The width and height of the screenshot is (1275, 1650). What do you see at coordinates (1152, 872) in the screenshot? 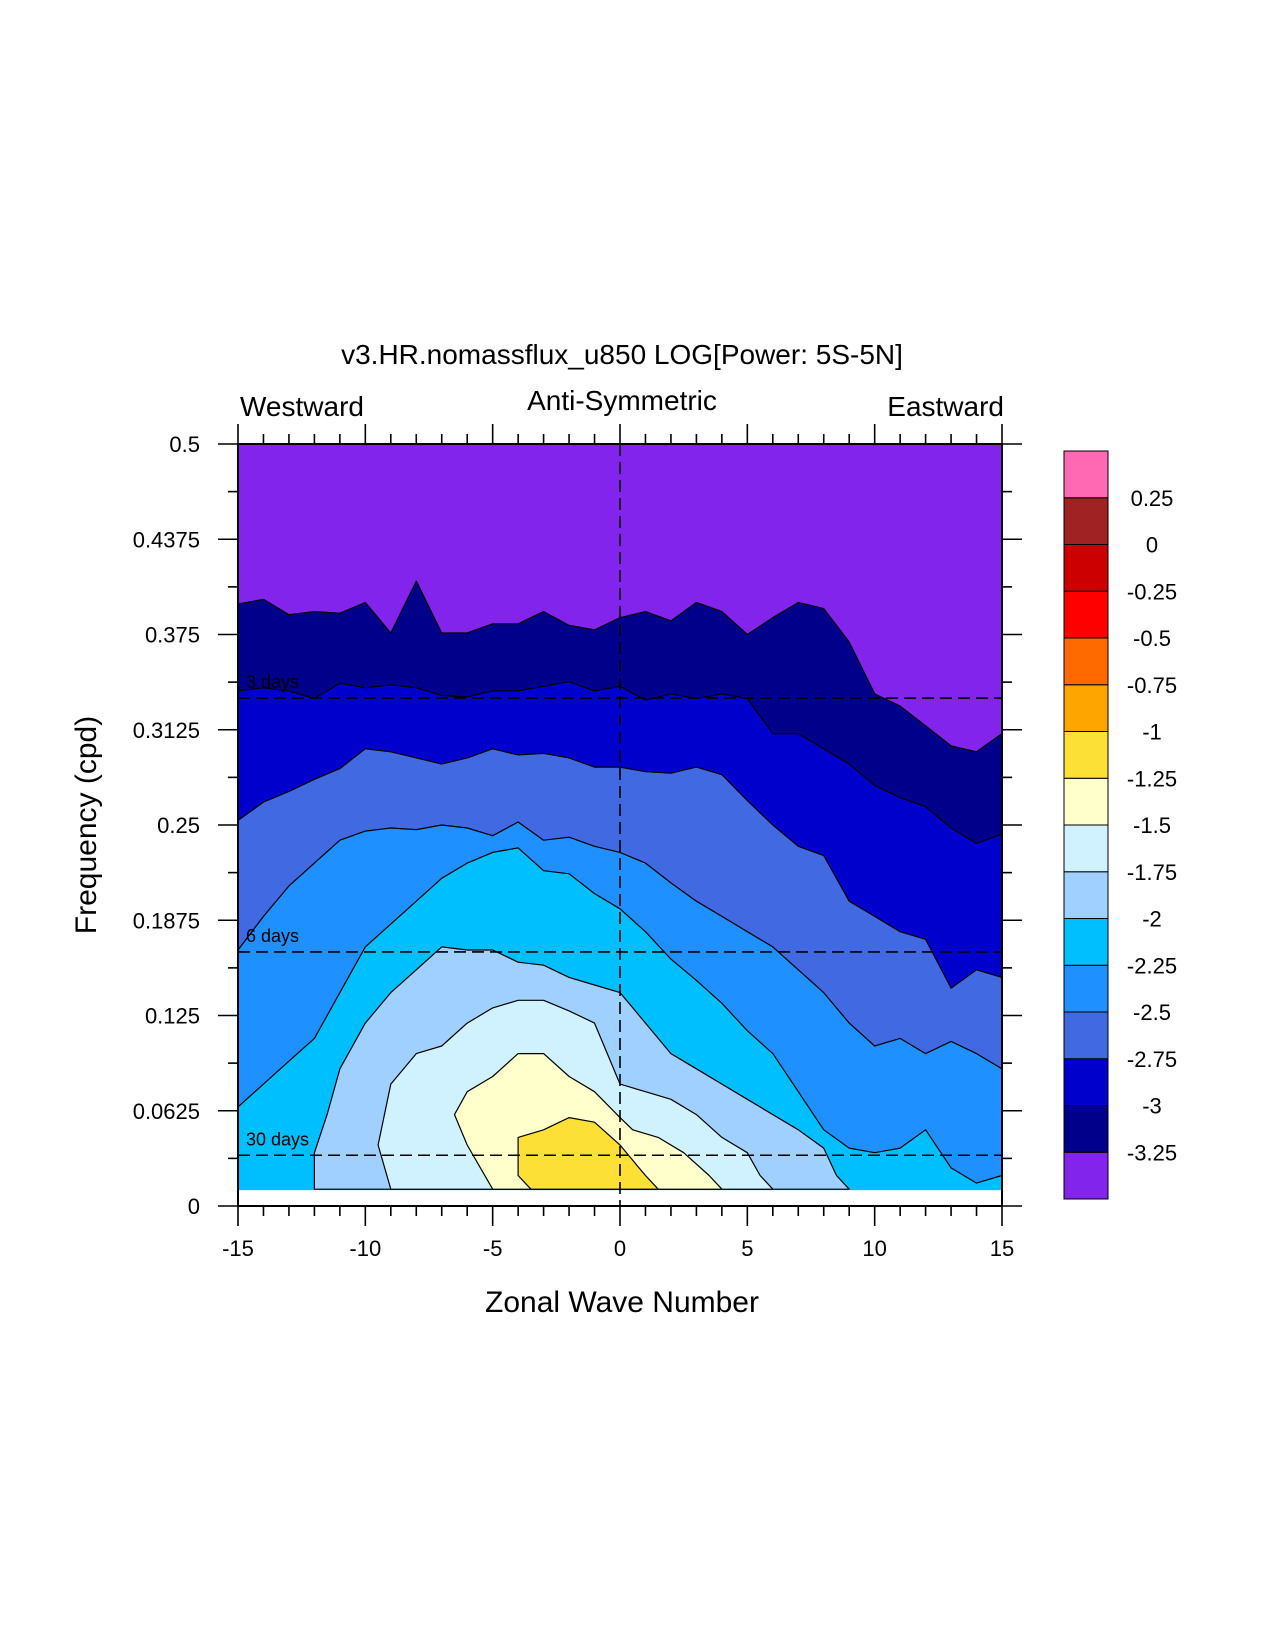
I see `colorbar-label: -1.75` at bounding box center [1152, 872].